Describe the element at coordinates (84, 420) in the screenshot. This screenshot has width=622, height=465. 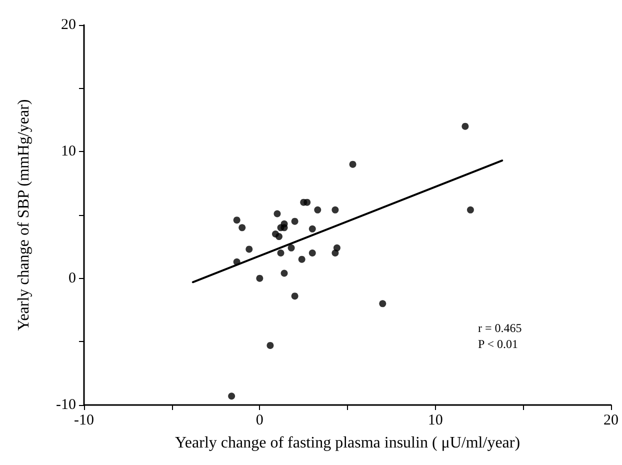
I see `x-tick-label: -10` at that location.